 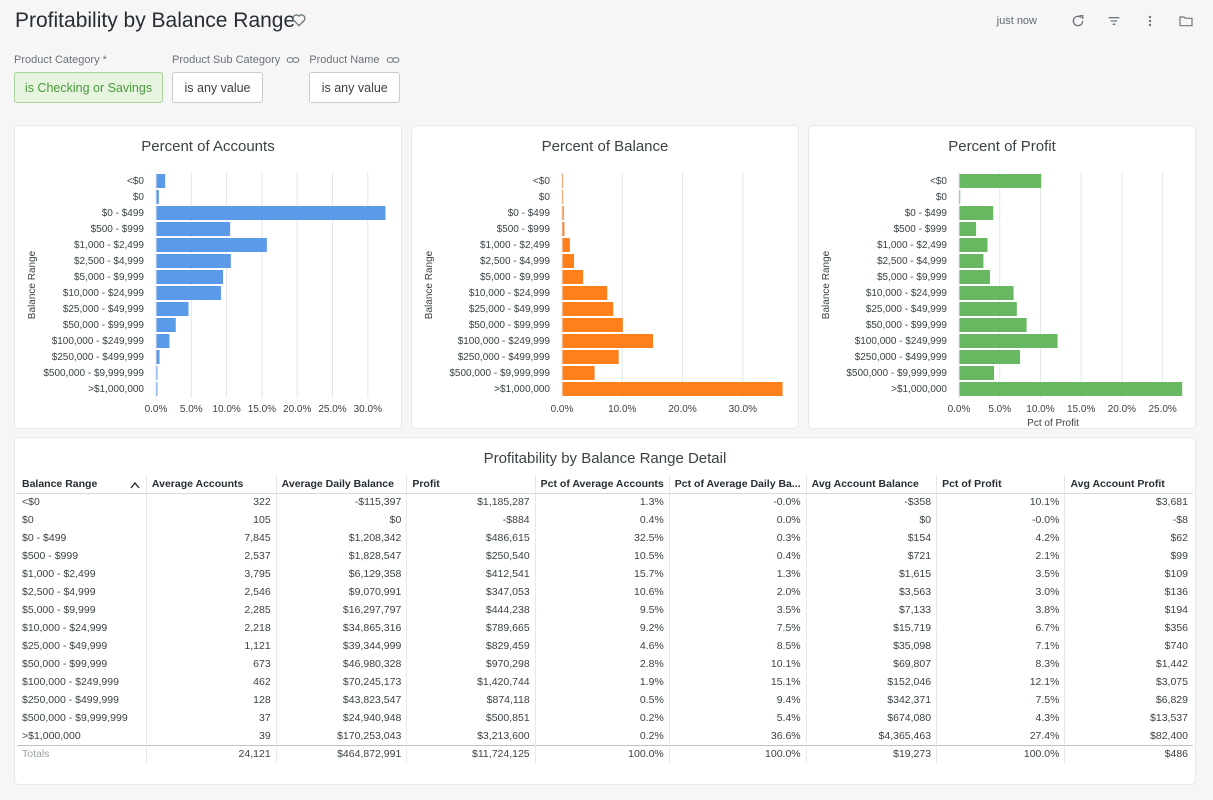 What do you see at coordinates (872, 664) in the screenshot?
I see `table-cell: $69,807` at bounding box center [872, 664].